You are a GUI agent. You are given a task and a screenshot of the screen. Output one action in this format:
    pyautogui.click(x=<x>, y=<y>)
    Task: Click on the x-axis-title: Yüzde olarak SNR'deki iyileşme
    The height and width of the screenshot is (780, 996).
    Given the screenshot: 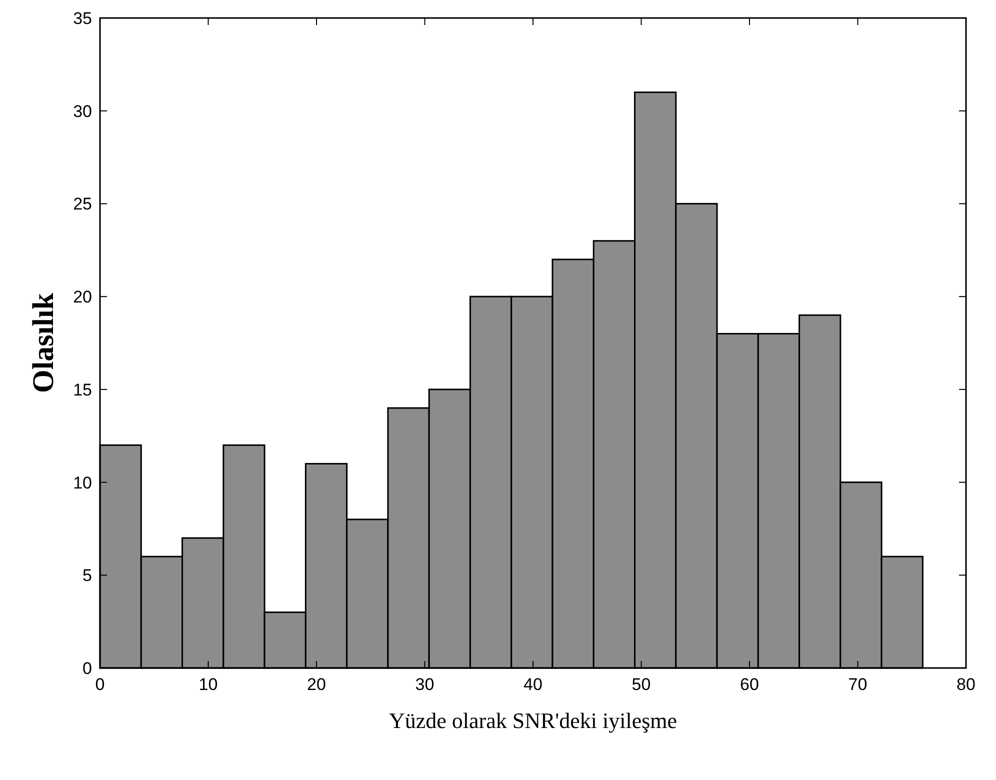 What is the action you would take?
    pyautogui.click(x=533, y=720)
    